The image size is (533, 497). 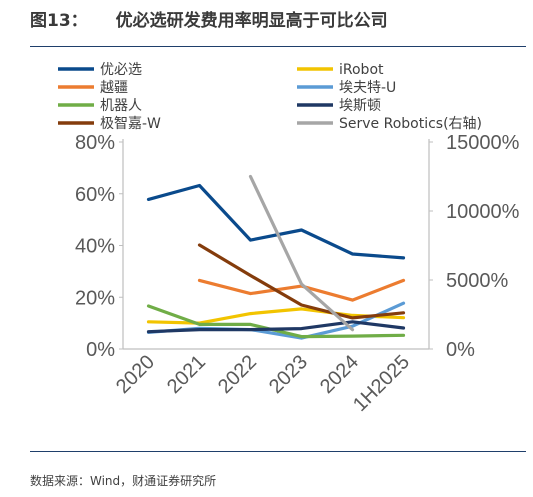 I want to click on top-rule, so click(x=278, y=46).